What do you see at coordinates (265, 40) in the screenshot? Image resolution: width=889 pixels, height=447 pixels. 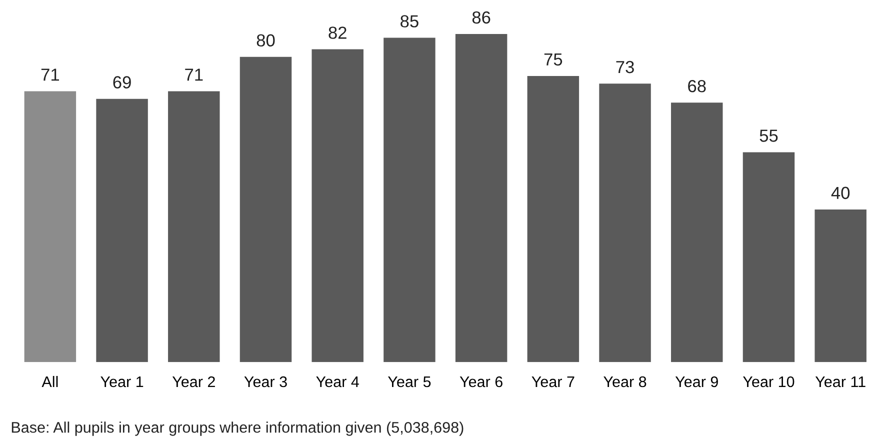 I see `data-label: 80` at bounding box center [265, 40].